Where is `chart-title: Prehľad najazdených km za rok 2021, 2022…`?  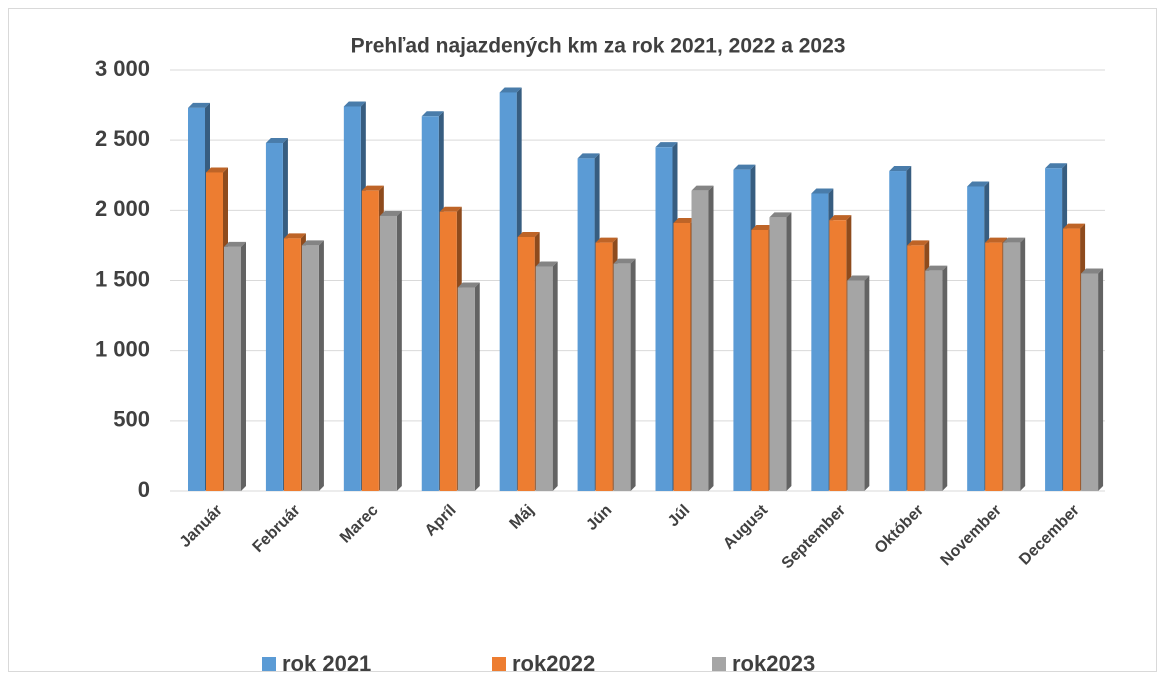
chart-title: Prehľad najazdených km za rok 2021, 2022… is located at coordinates (598, 46).